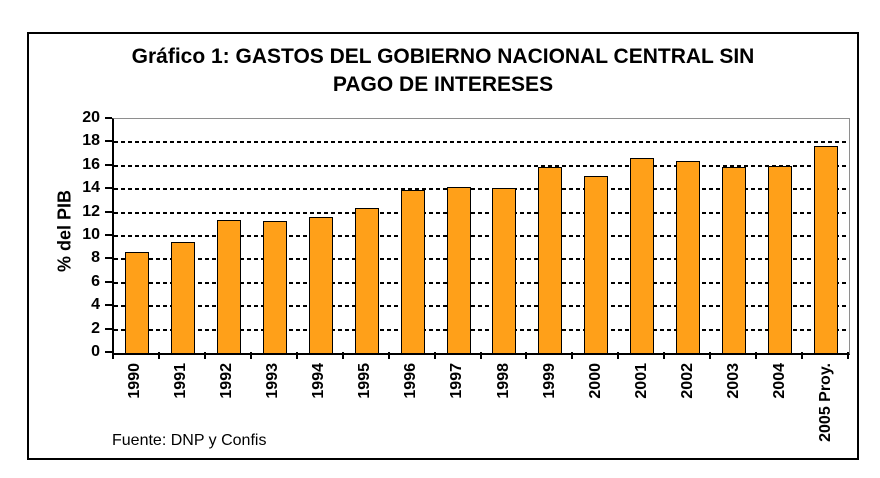 This screenshot has width=880, height=478. Describe the element at coordinates (412, 271) in the screenshot. I see `bar-1996` at that location.